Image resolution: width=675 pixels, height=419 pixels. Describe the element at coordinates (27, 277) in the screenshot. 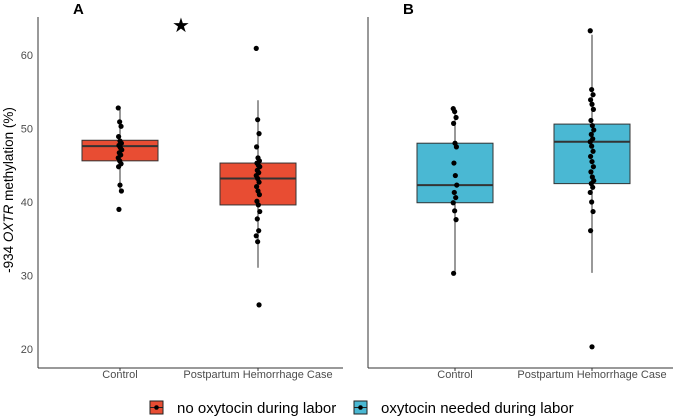

I see `y-tick-label: 30` at that location.